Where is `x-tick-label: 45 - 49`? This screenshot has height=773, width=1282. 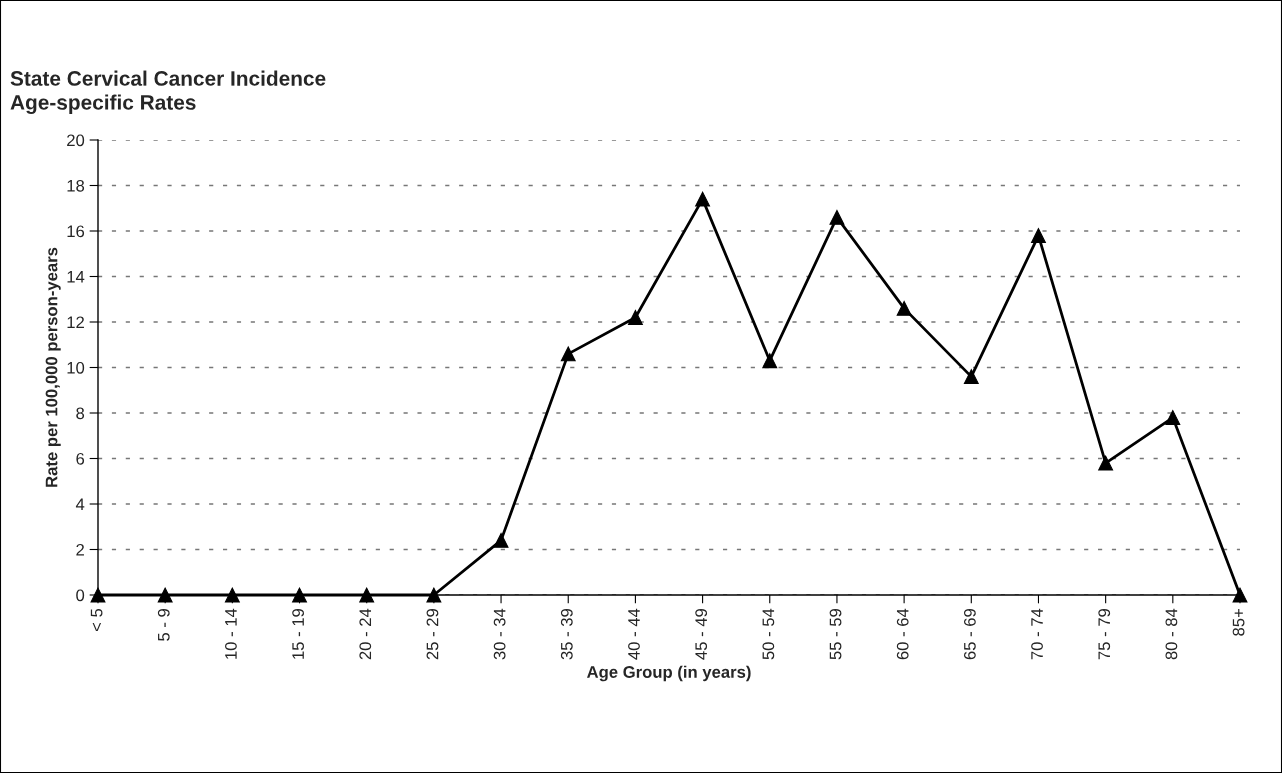
x-tick-label: 45 - 49 is located at coordinates (701, 634).